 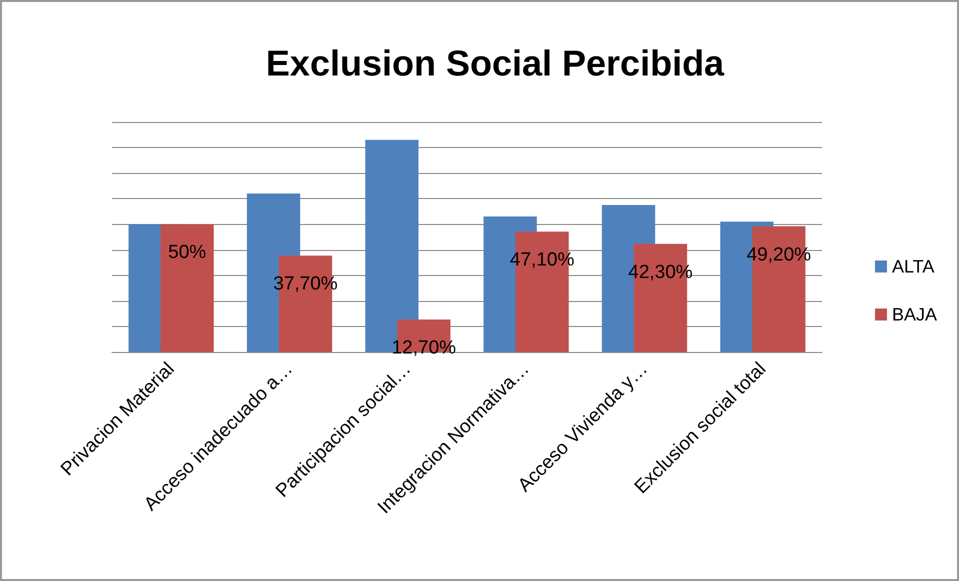 What do you see at coordinates (187, 288) in the screenshot?
I see `bar` at bounding box center [187, 288].